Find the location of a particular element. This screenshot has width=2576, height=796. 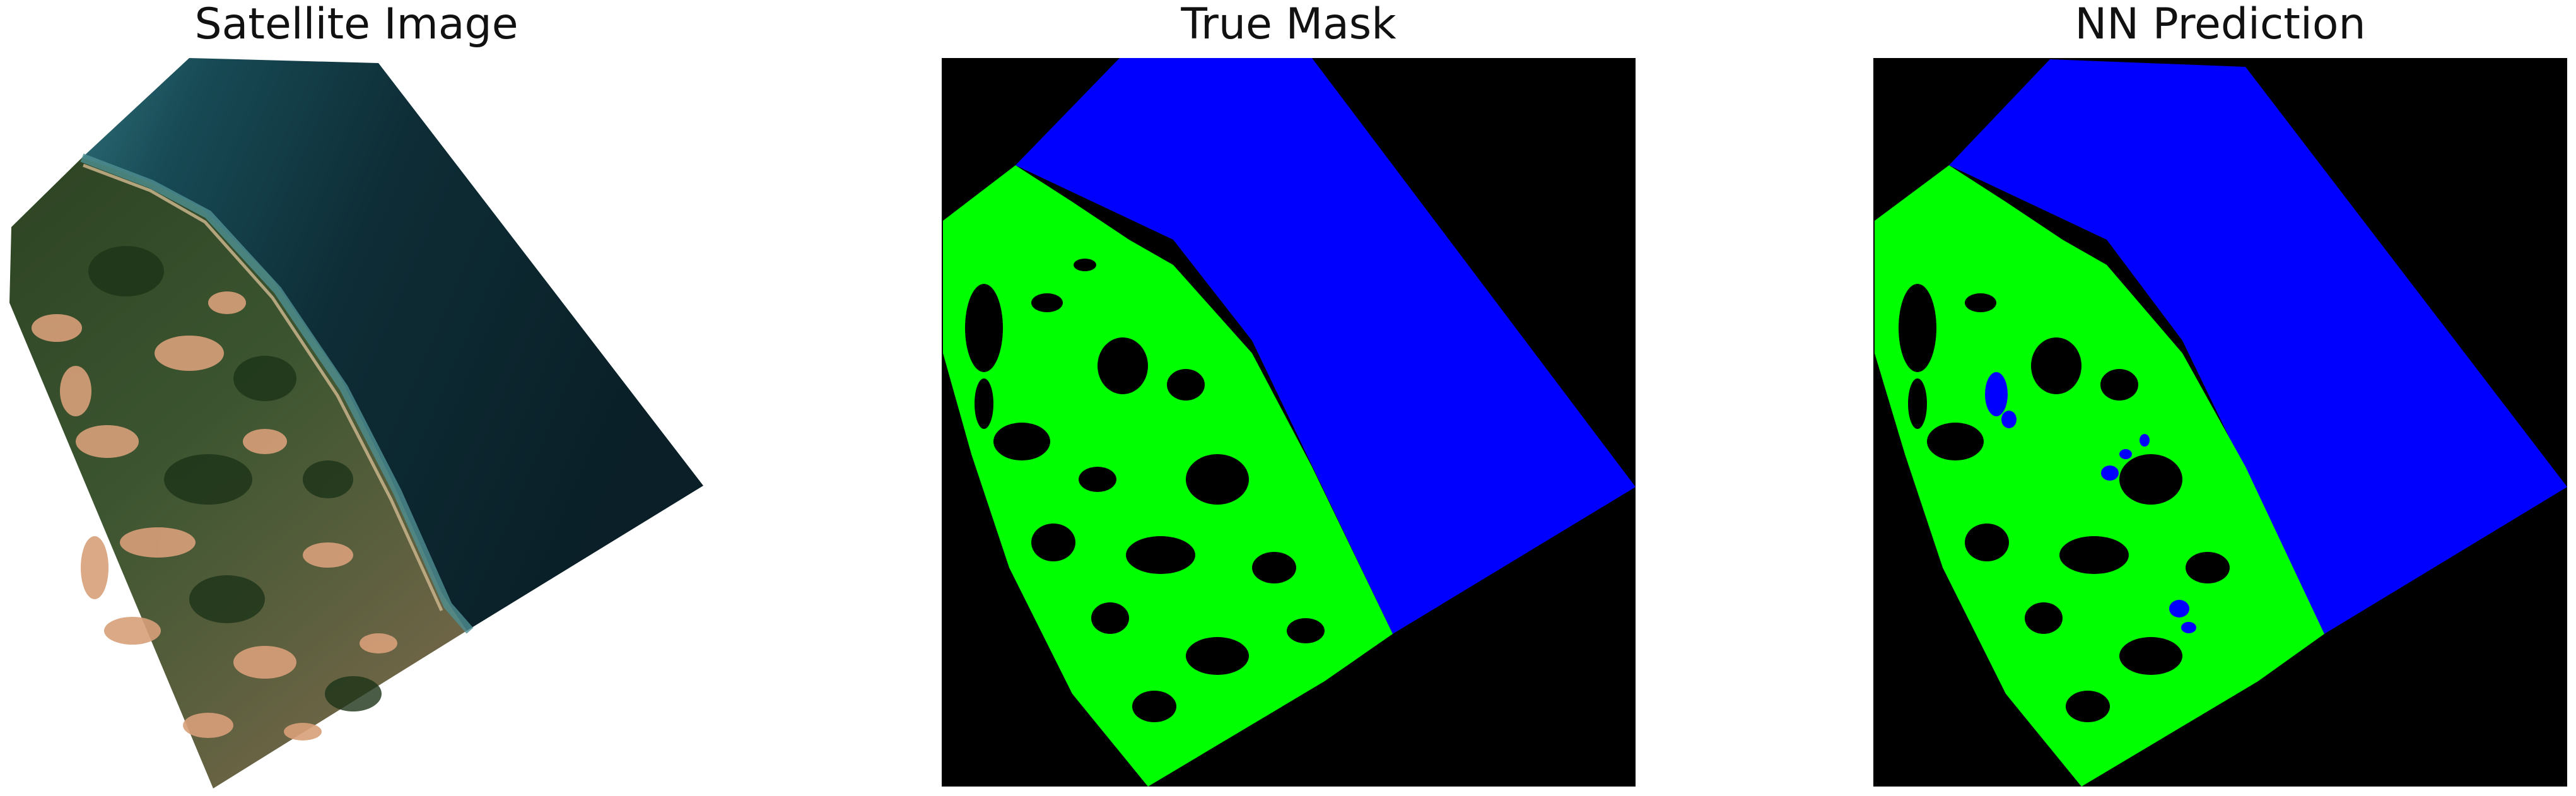

vegetation-class is located at coordinates (1168, 476).